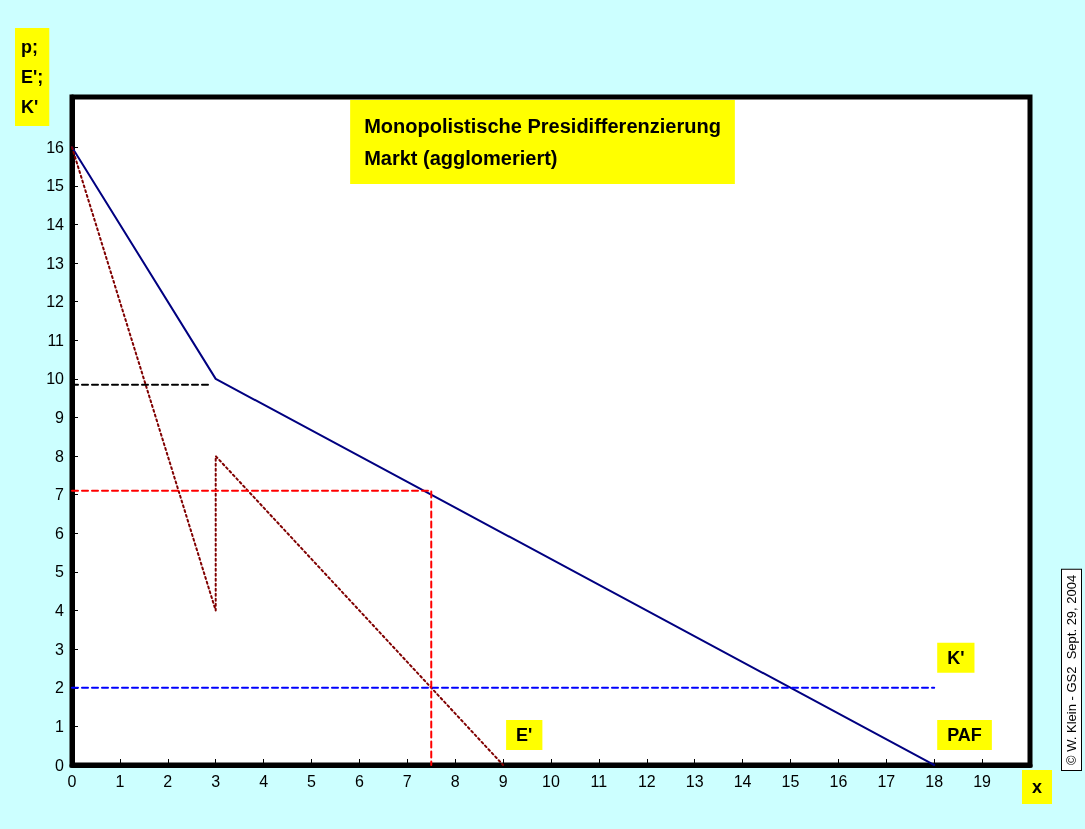 This screenshot has height=829, width=1085. I want to click on y-tick-label: 13, so click(55, 263).